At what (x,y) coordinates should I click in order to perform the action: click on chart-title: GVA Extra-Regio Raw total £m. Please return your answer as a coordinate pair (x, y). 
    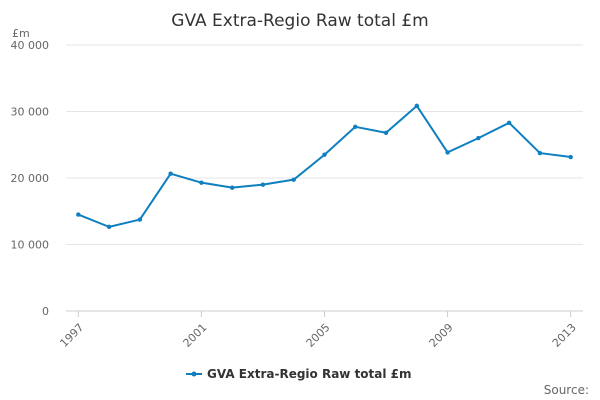
    Looking at the image, I should click on (299, 21).